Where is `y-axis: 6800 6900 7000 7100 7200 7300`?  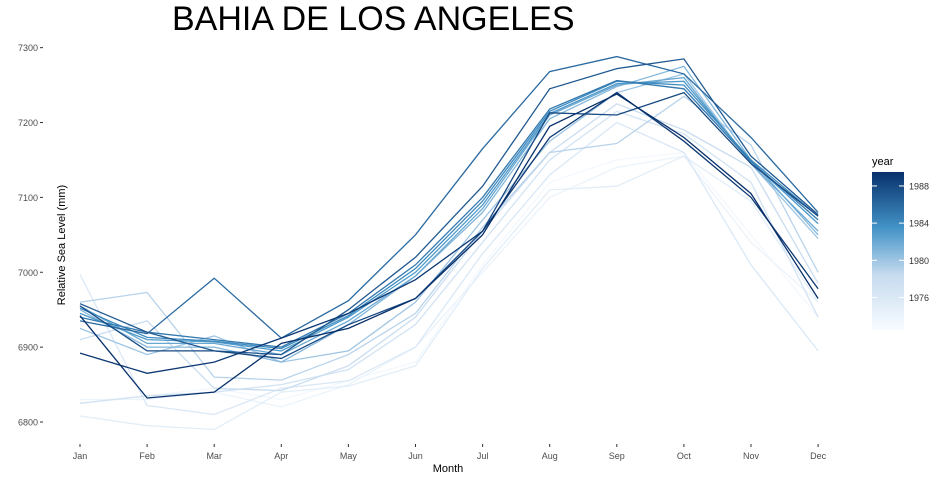 y-axis: 6800 6900 7000 7100 7200 7300 is located at coordinates (30, 235).